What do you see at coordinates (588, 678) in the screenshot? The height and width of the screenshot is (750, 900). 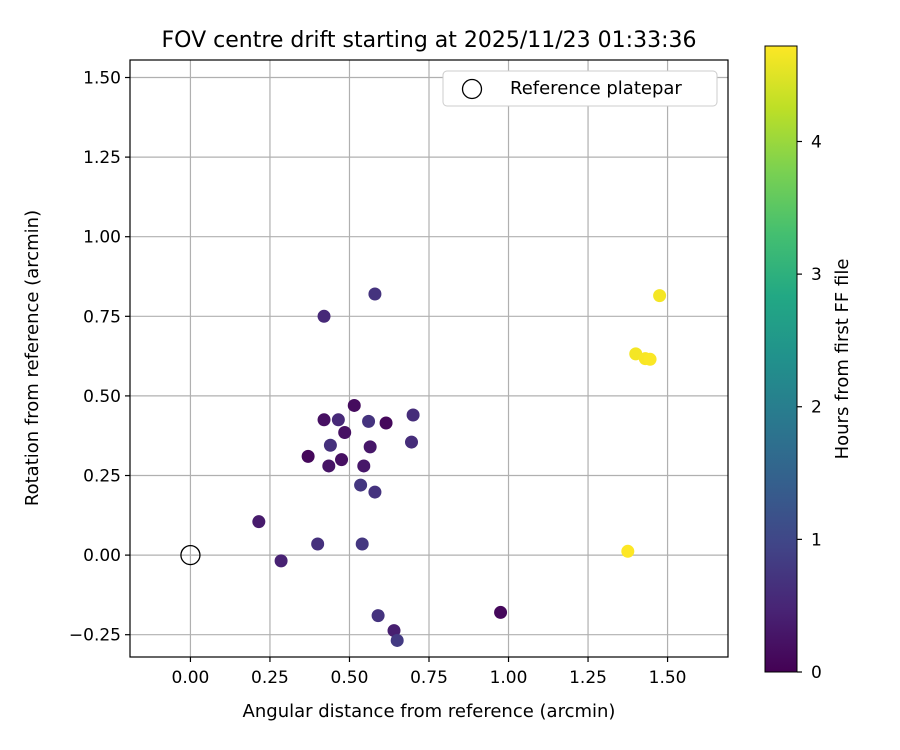 I see `x-tick-label: 1.25` at bounding box center [588, 678].